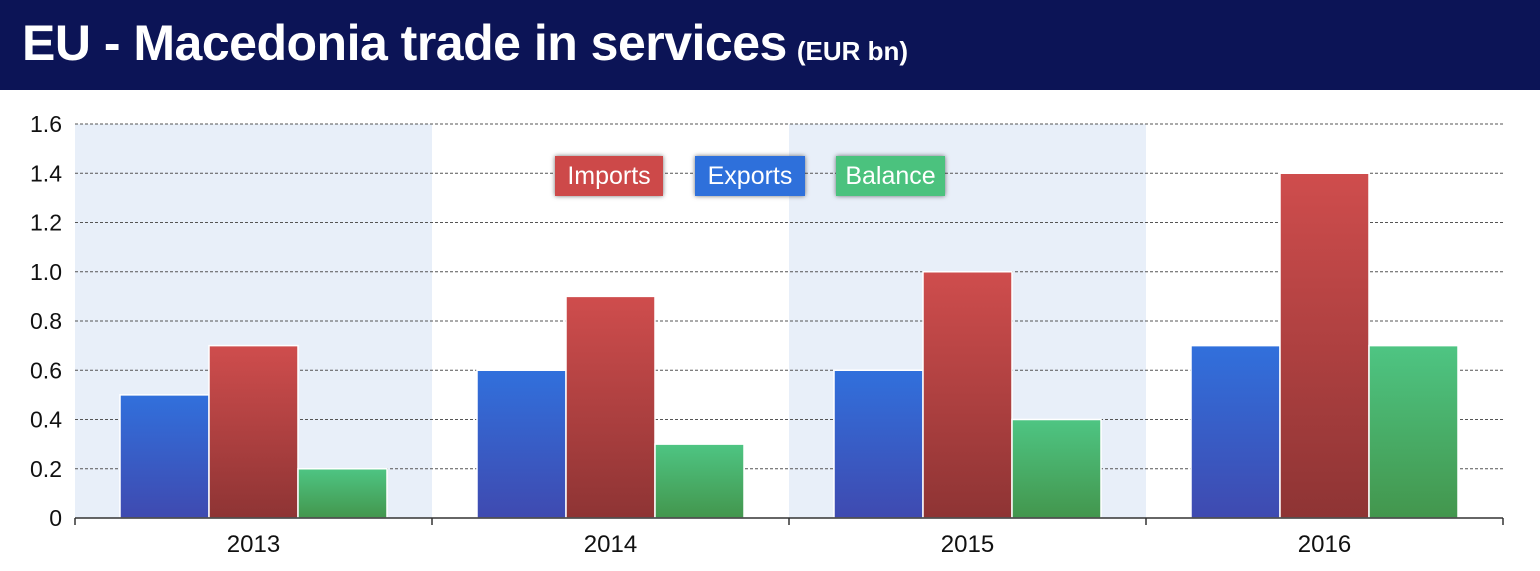 The height and width of the screenshot is (571, 1540). Describe the element at coordinates (852, 51) in the screenshot. I see `chart-unit-text: (EUR bn)` at that location.